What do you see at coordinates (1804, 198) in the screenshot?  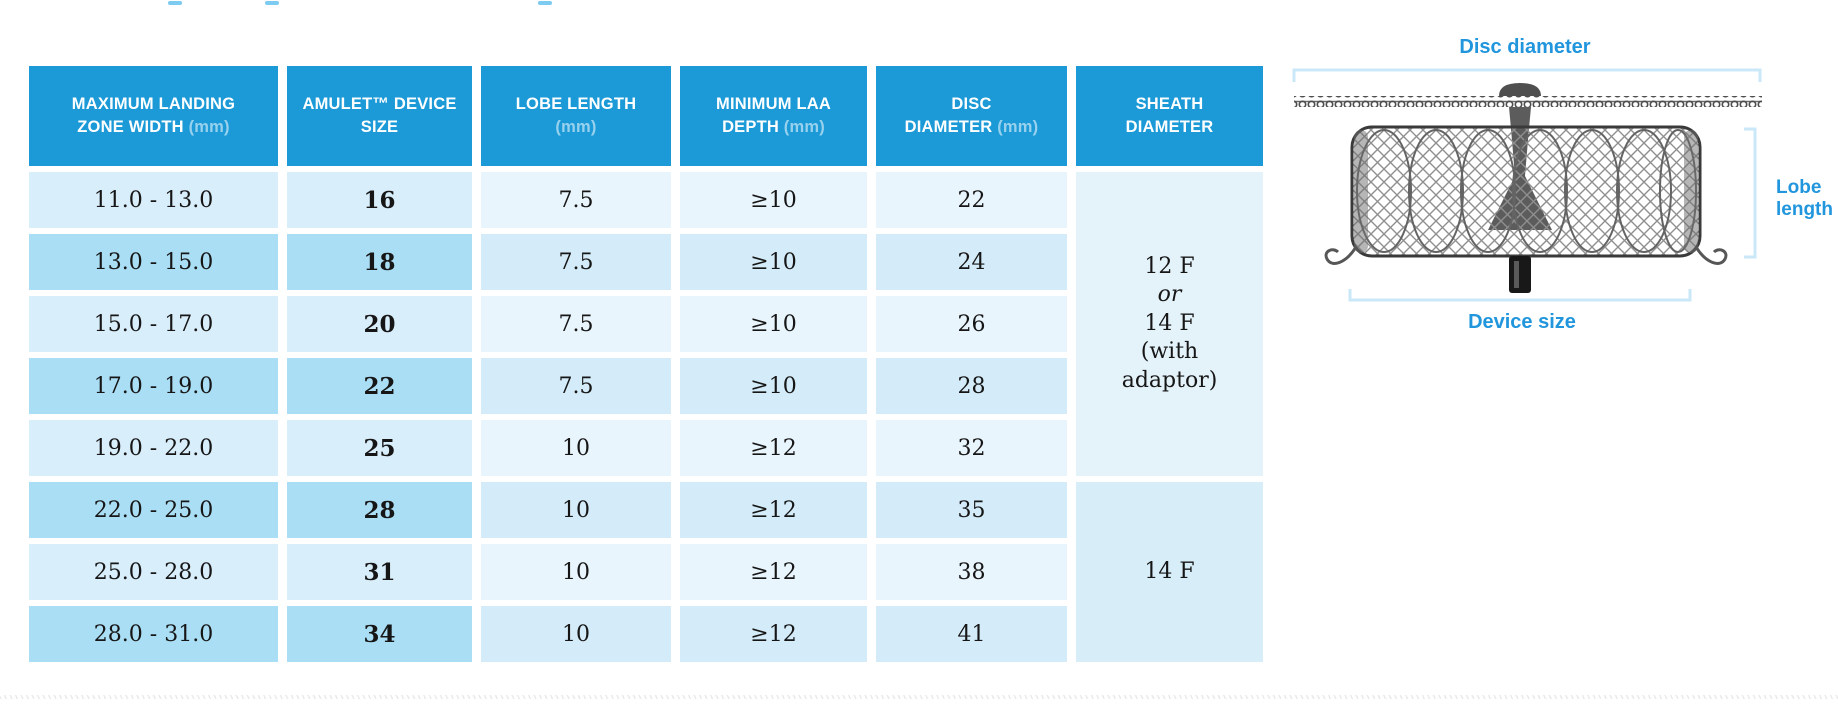 I see `lobe-length-label: Lobe length` at bounding box center [1804, 198].